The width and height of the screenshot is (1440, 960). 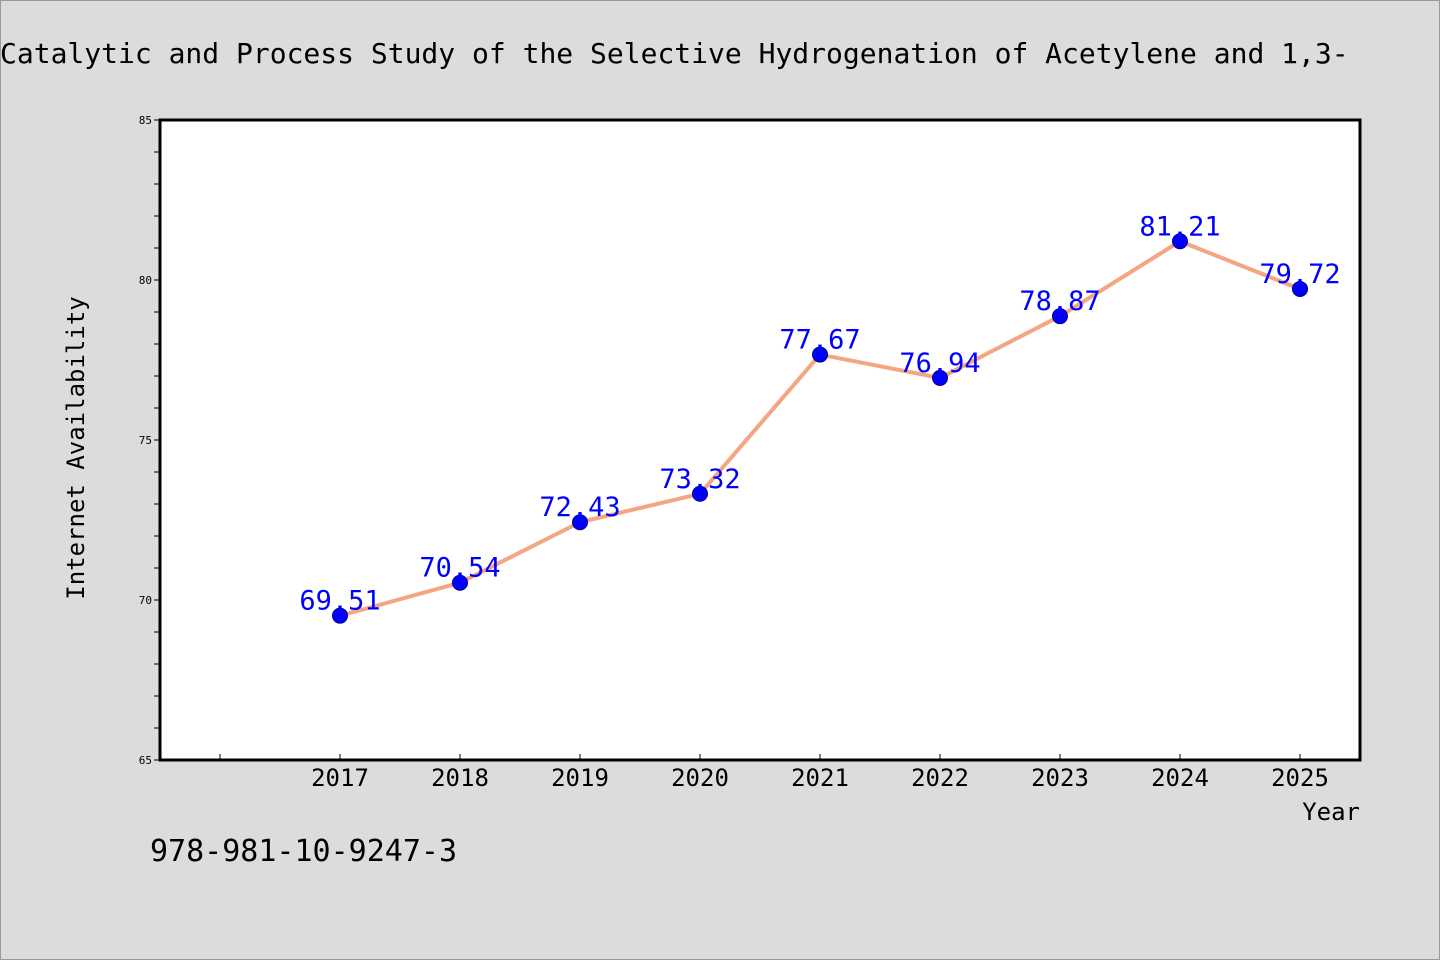 I want to click on x-tick-label: 2018, so click(x=460, y=778).